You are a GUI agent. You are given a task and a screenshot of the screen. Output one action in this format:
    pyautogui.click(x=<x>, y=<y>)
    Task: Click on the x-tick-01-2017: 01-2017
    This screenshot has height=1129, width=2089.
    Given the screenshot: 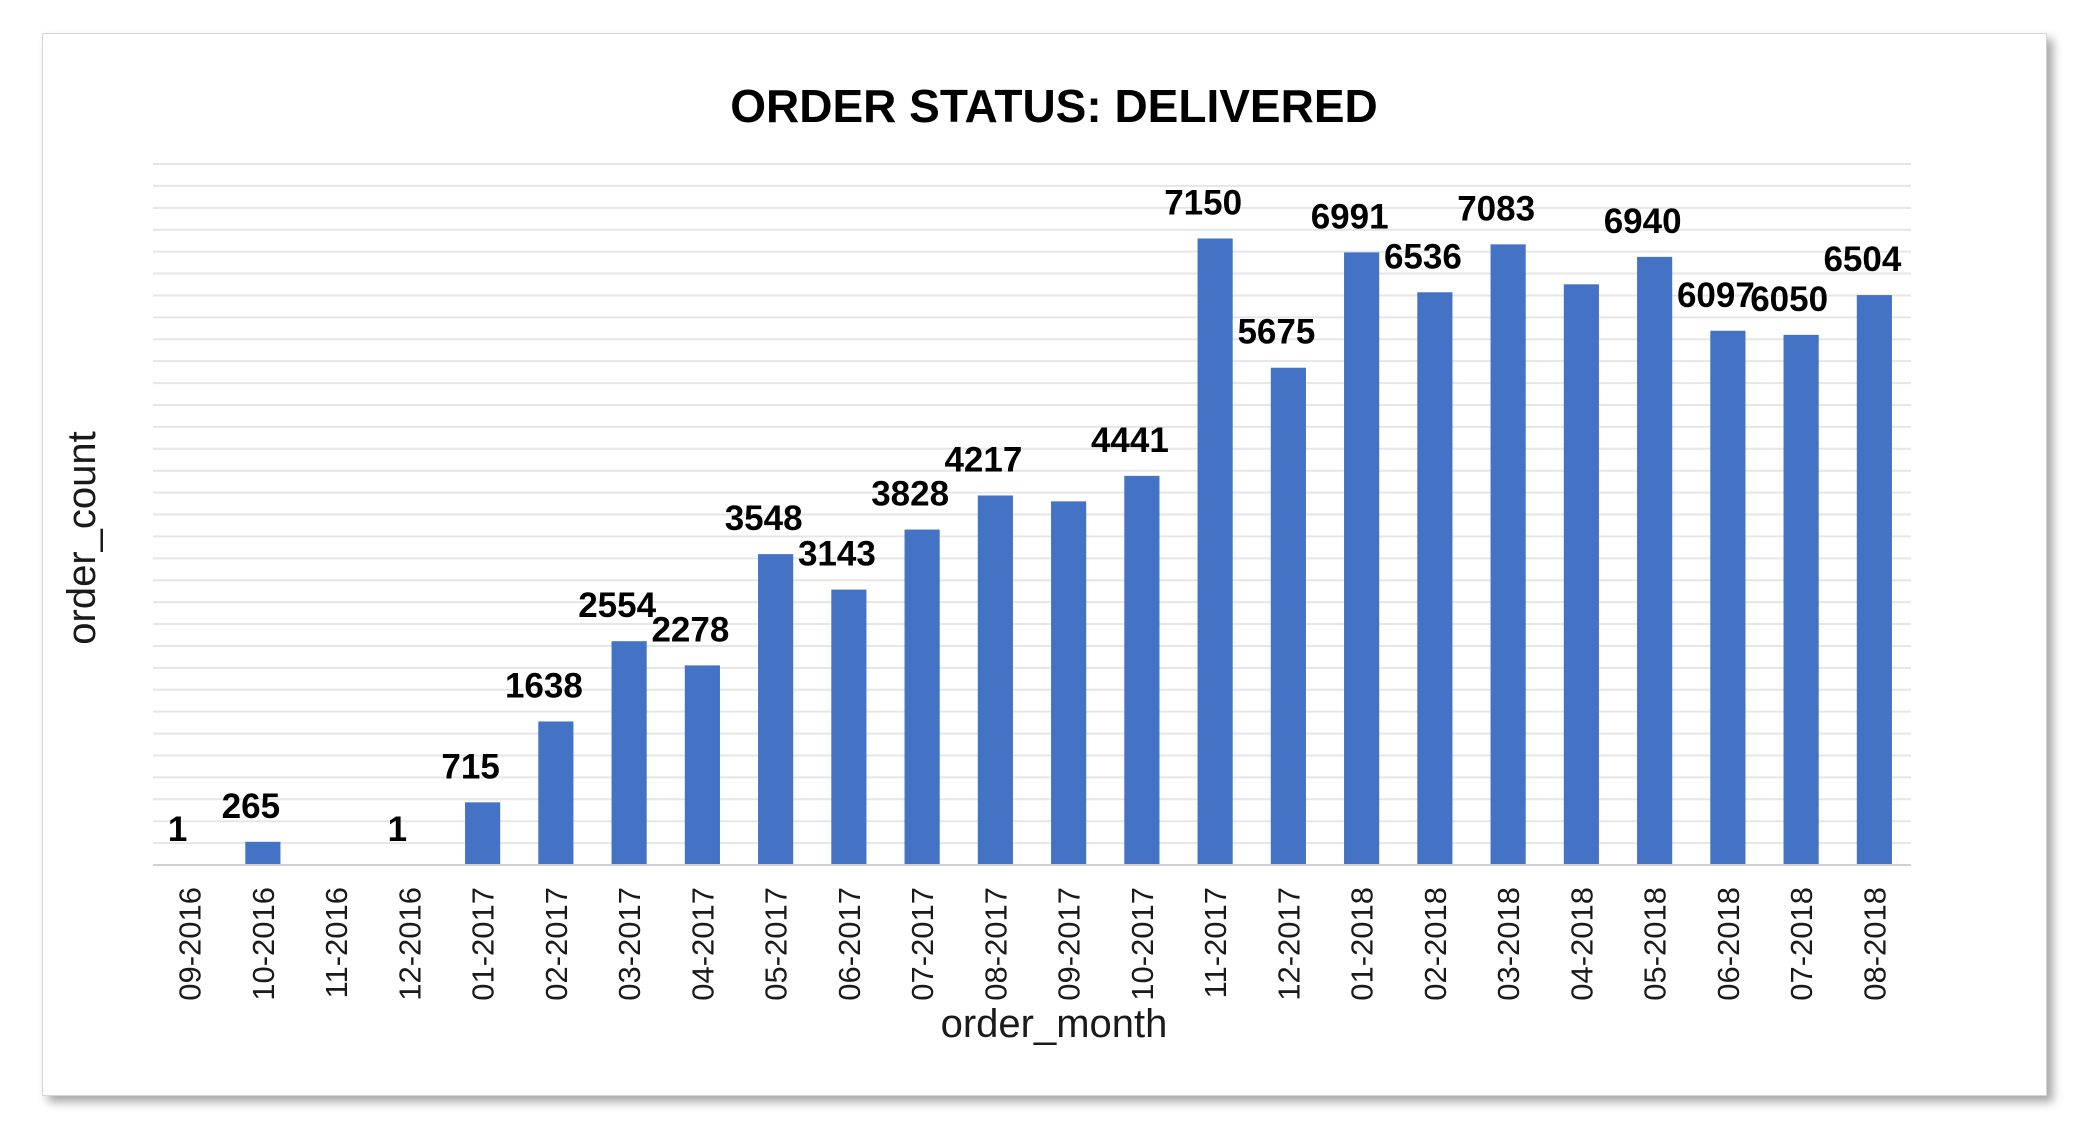 What is the action you would take?
    pyautogui.click(x=483, y=944)
    